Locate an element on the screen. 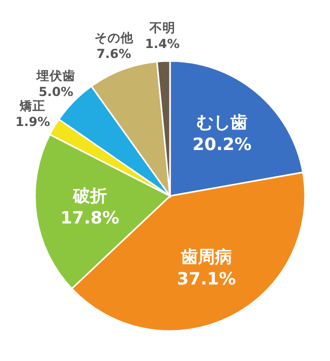 This screenshot has width=330, height=361. slice-label: 矯正 is located at coordinates (32, 105).